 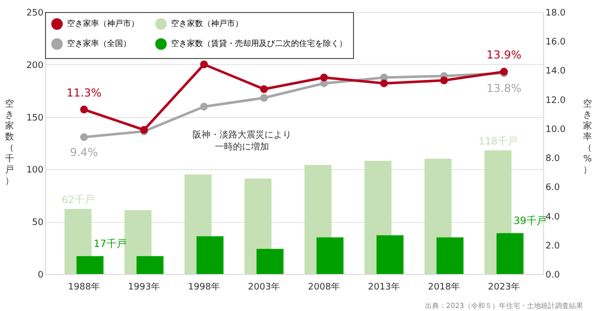 What do you see at coordinates (144, 287) in the screenshot?
I see `x-tick-label: 1993年` at bounding box center [144, 287].